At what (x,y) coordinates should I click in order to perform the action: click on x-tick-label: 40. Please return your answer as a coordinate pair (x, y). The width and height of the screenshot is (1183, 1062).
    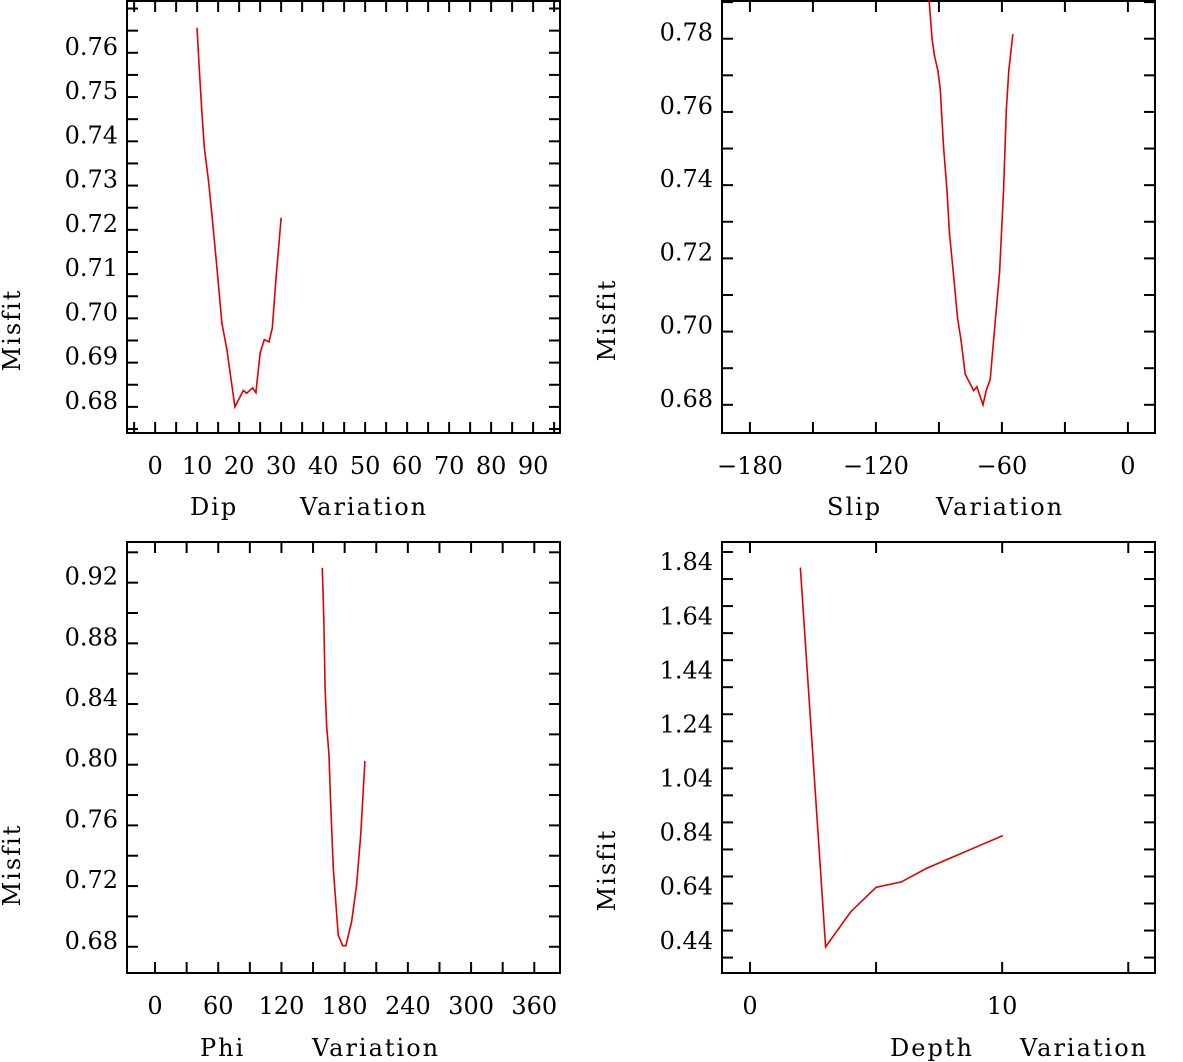
    Looking at the image, I should click on (323, 466).